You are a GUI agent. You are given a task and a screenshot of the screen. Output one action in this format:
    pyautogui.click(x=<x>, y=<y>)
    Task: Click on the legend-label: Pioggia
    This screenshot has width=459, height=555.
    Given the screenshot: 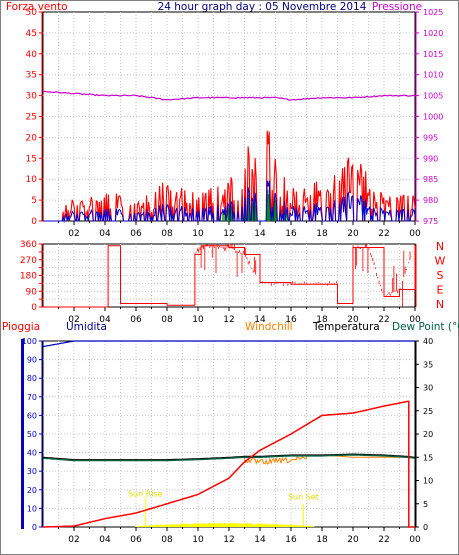 What is the action you would take?
    pyautogui.click(x=21, y=327)
    